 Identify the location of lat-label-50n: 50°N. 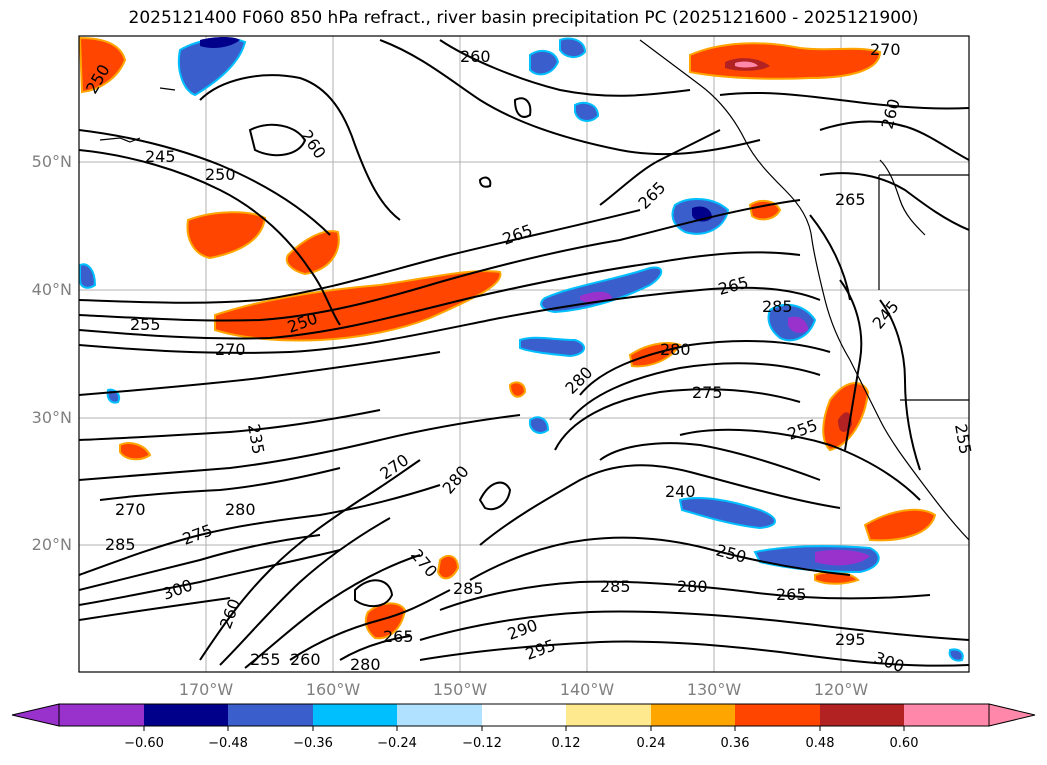
(51, 161).